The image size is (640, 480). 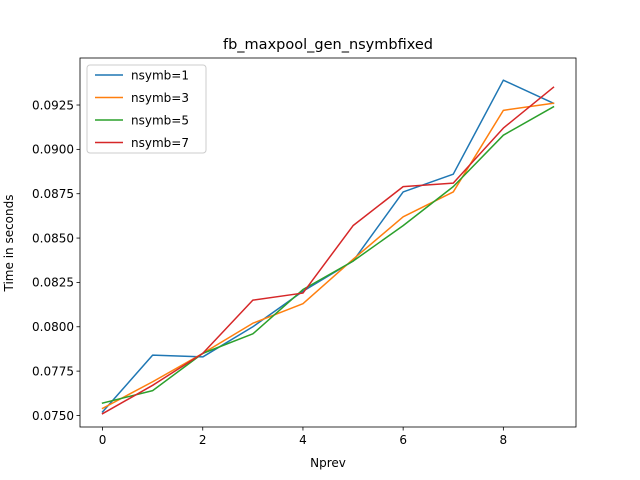 I want to click on x-axis-label: Nprev, so click(x=328, y=463).